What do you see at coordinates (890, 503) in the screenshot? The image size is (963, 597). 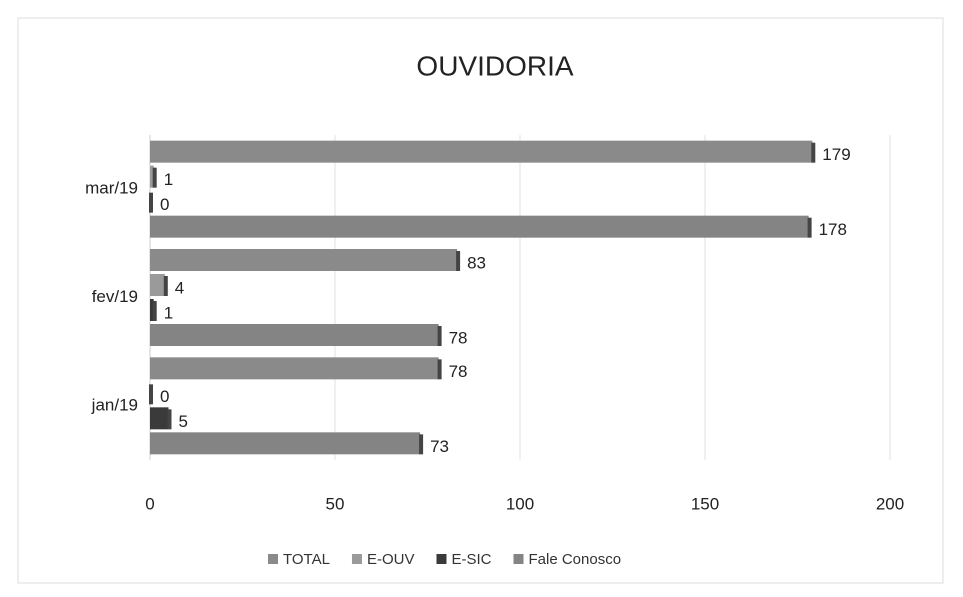 I see `x-tick-label: 200` at bounding box center [890, 503].